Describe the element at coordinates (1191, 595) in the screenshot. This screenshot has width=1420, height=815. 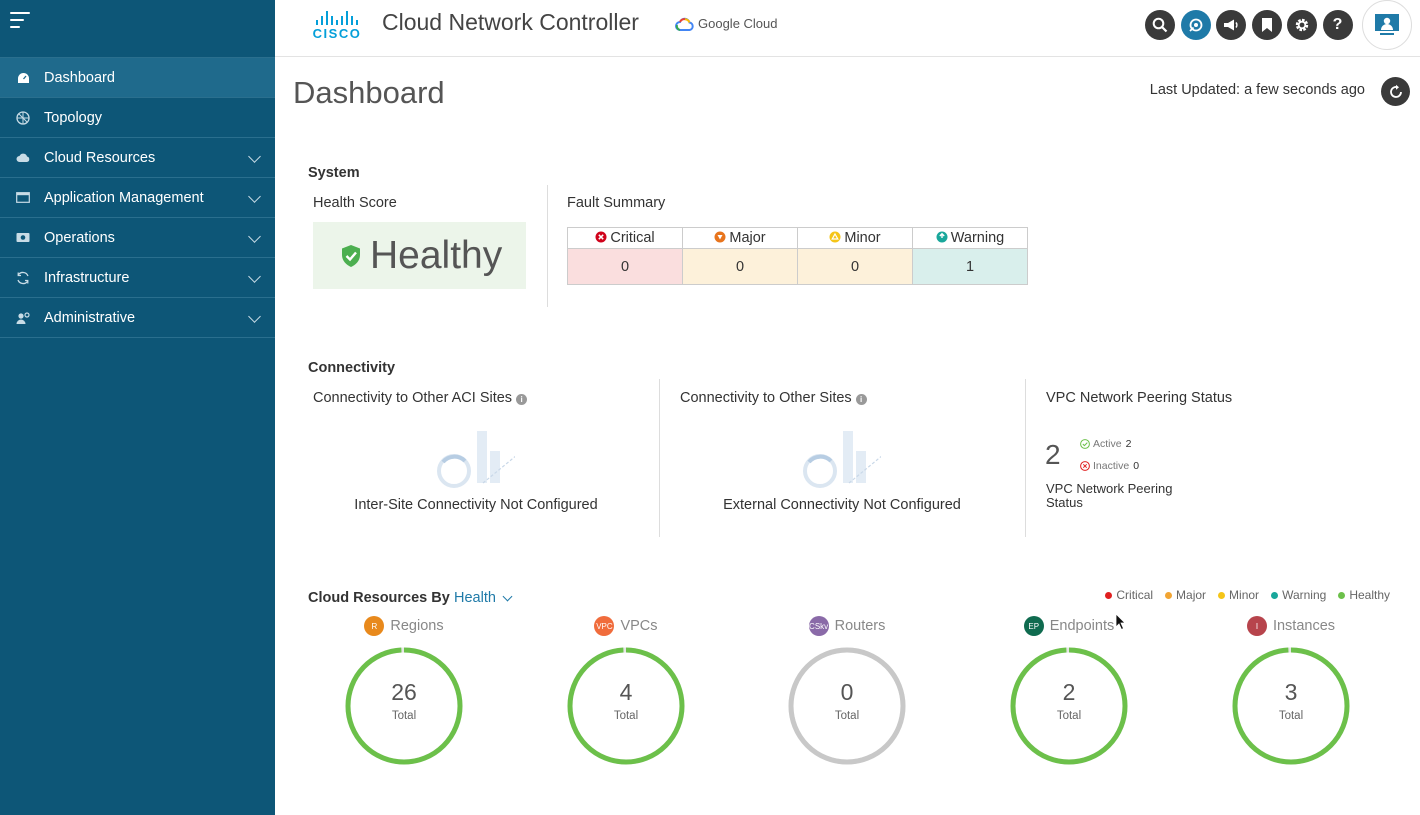
I see `legend-label: Major` at that location.